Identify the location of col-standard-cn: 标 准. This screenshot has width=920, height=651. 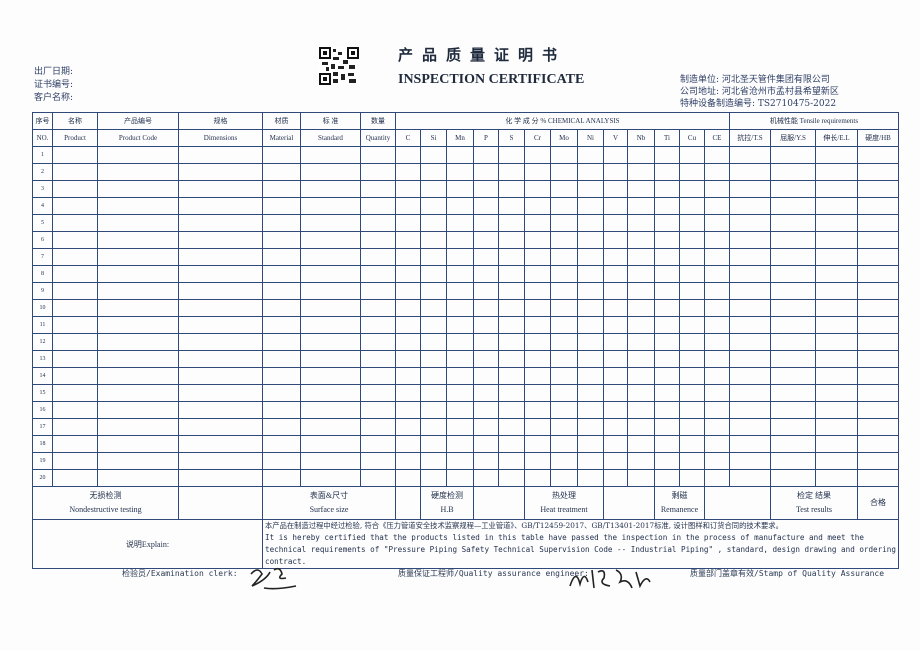
(330, 121).